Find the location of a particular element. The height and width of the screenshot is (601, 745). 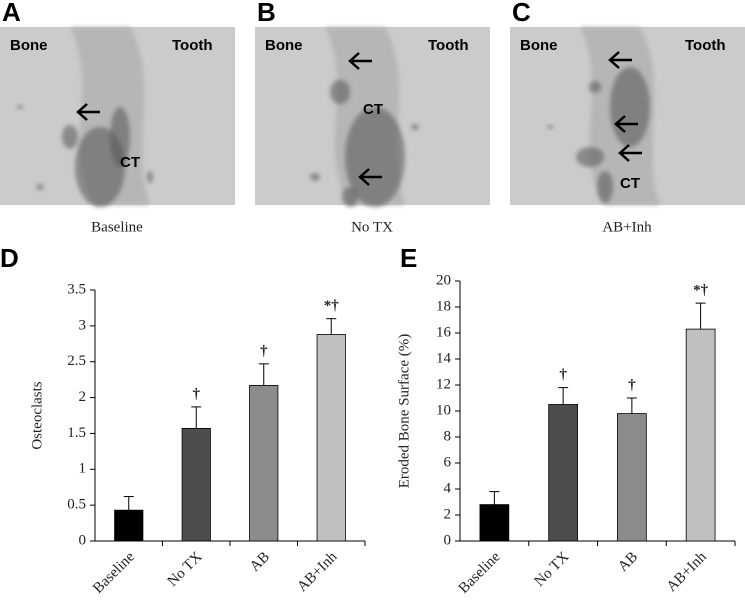

y-tick-label: 3 is located at coordinates (83, 325).